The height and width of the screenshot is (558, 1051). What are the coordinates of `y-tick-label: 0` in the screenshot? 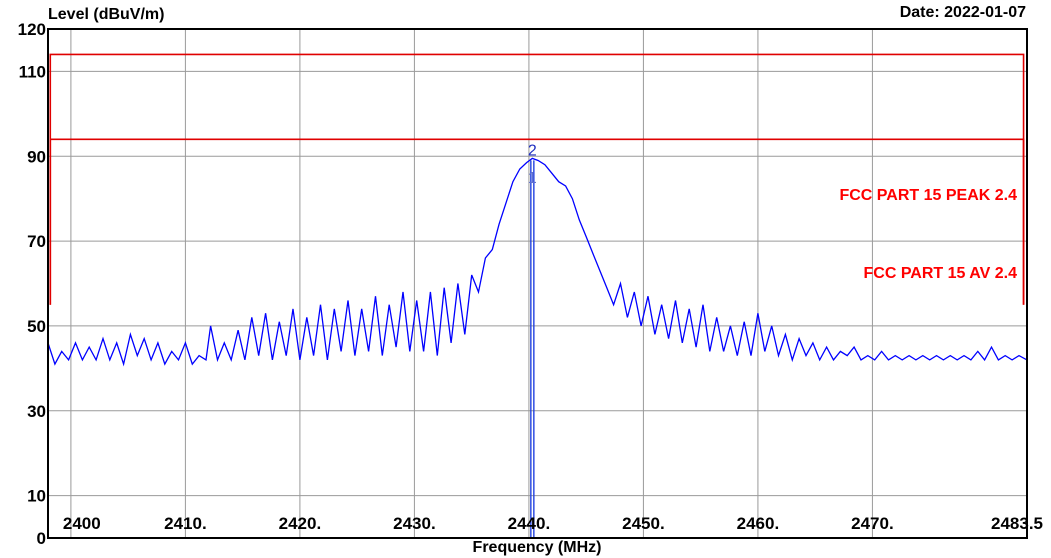 It's located at (41, 538).